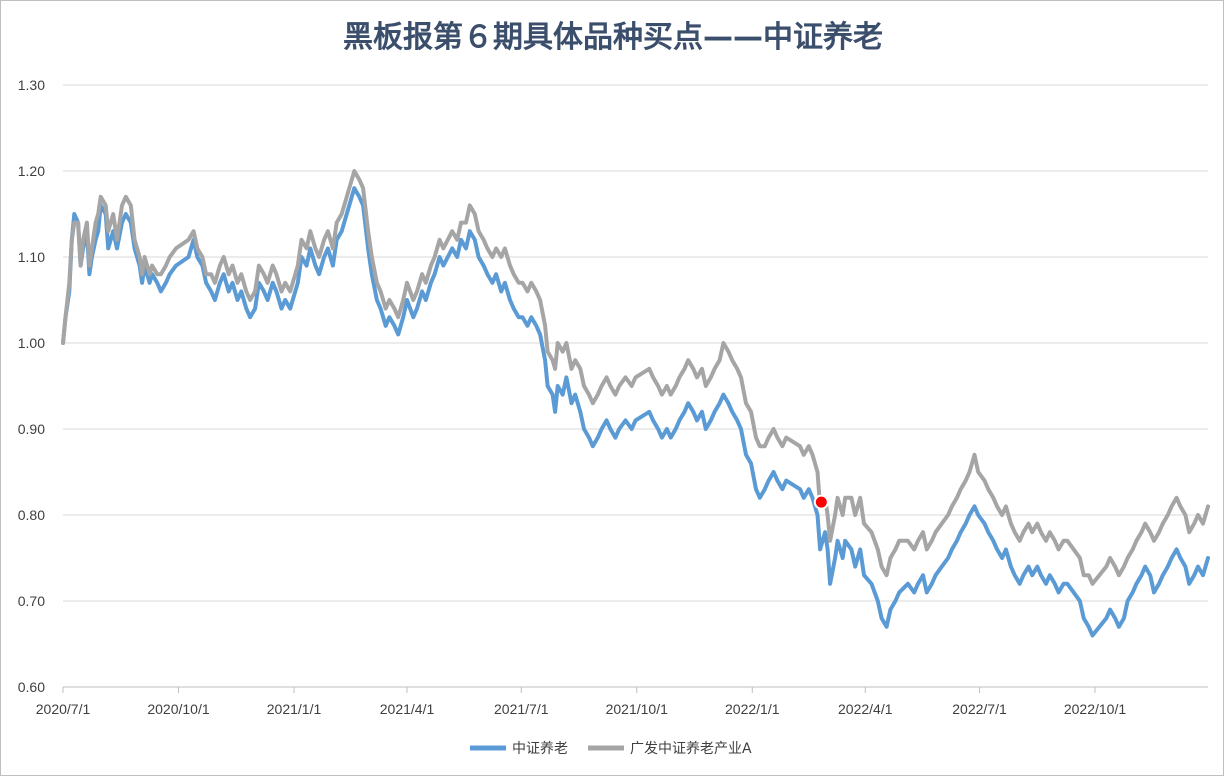 Image resolution: width=1224 pixels, height=776 pixels. Describe the element at coordinates (691, 749) in the screenshot. I see `legend-label-2: 广发中证养老产业A` at that location.